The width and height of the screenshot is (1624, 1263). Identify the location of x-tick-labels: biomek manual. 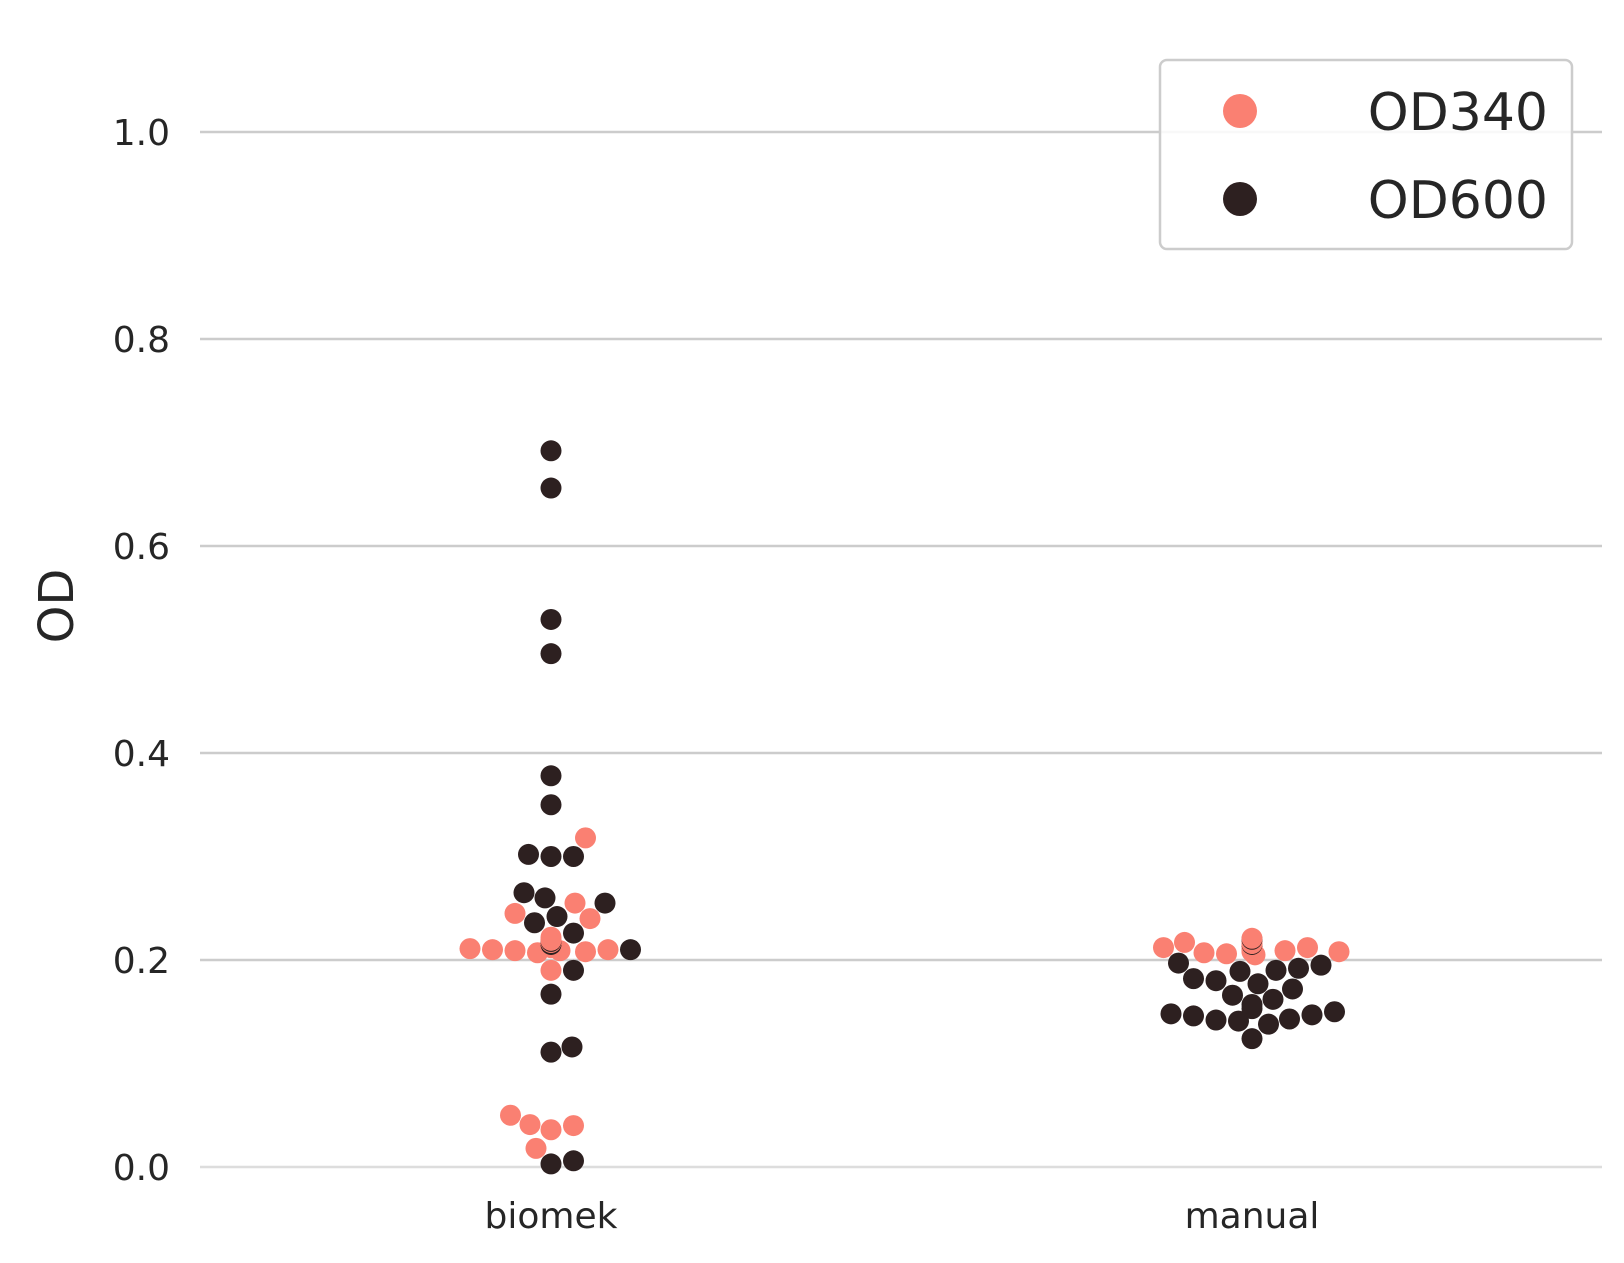
(902, 1216).